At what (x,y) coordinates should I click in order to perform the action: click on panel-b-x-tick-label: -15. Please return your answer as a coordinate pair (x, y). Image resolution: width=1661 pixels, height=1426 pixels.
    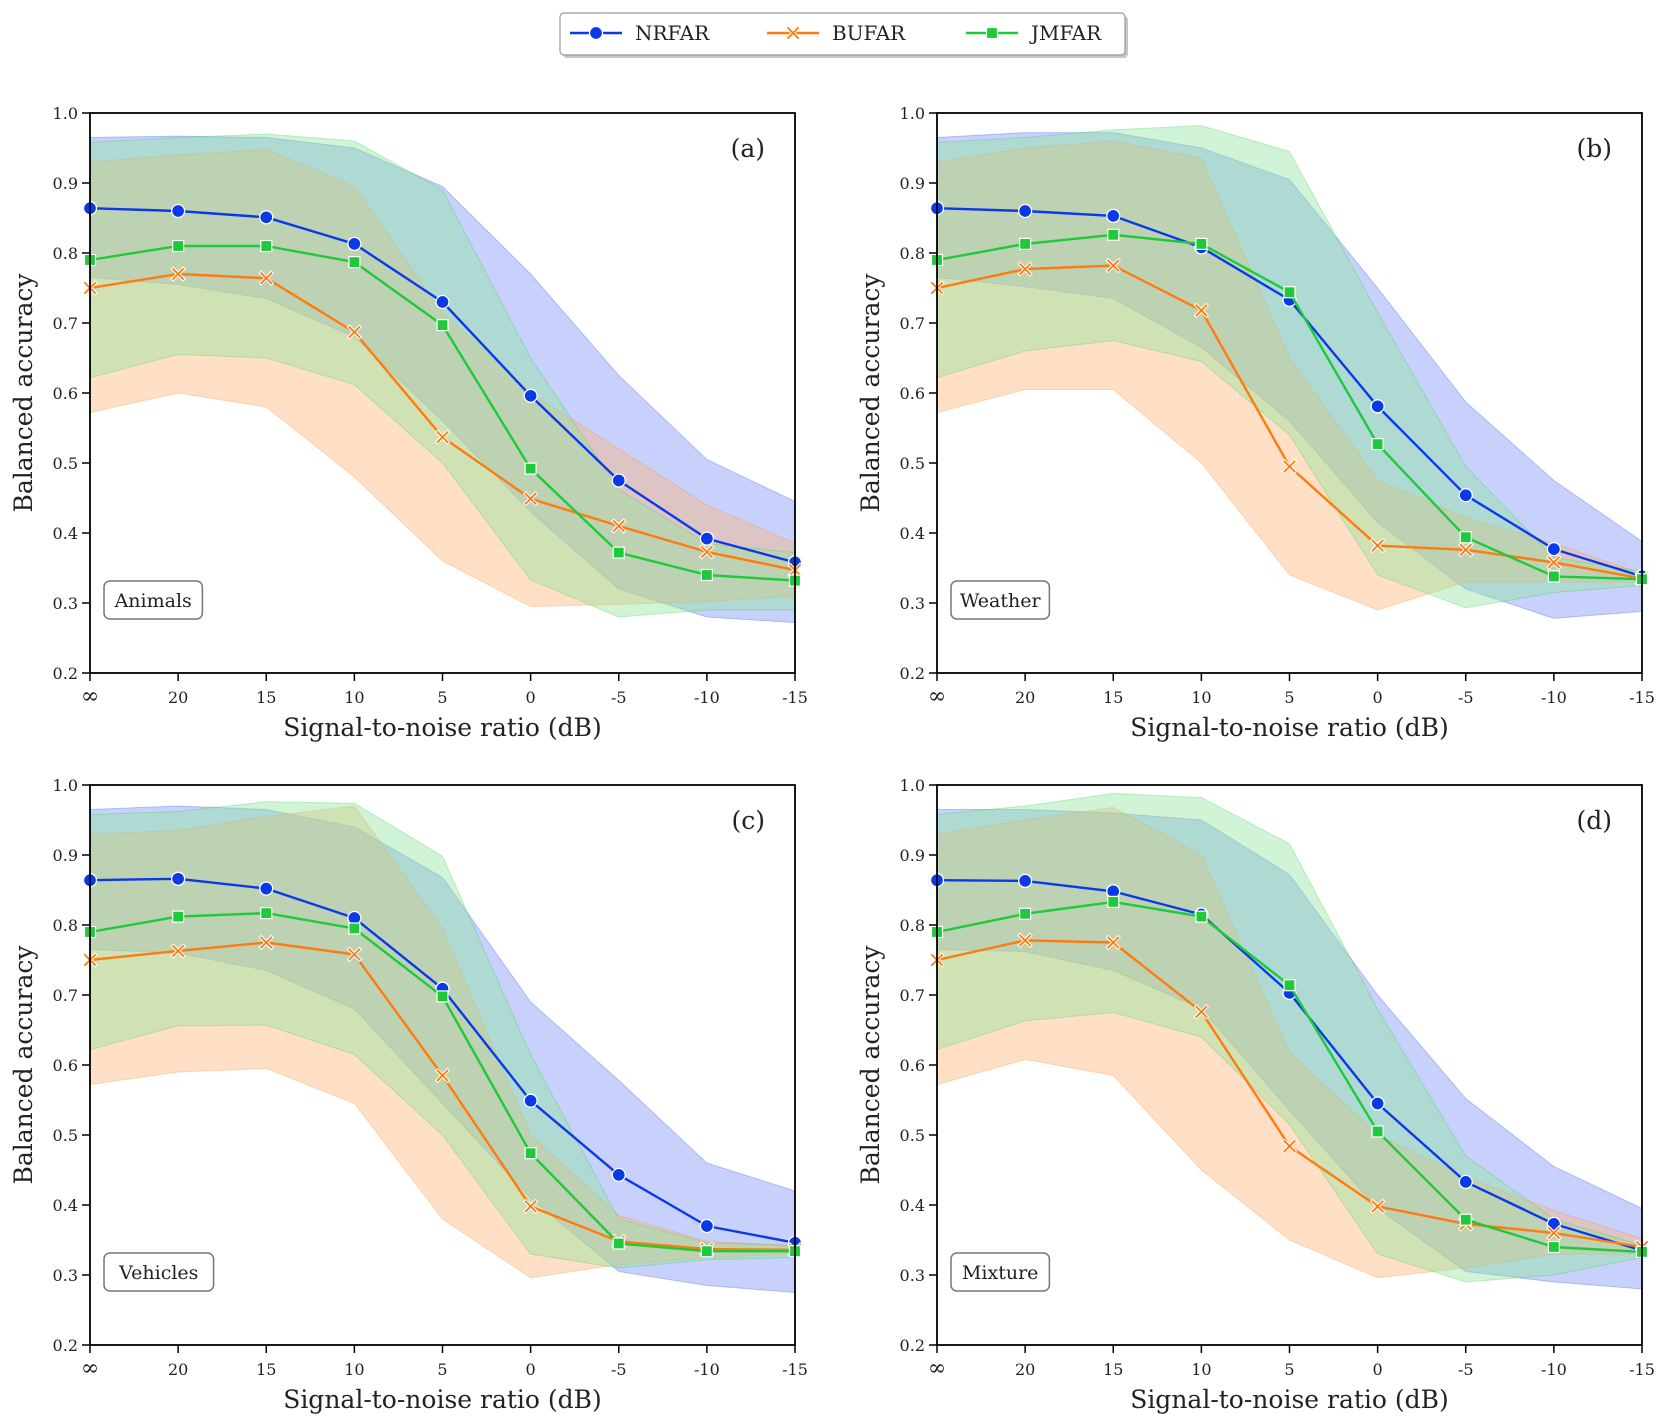
    Looking at the image, I should click on (1642, 697).